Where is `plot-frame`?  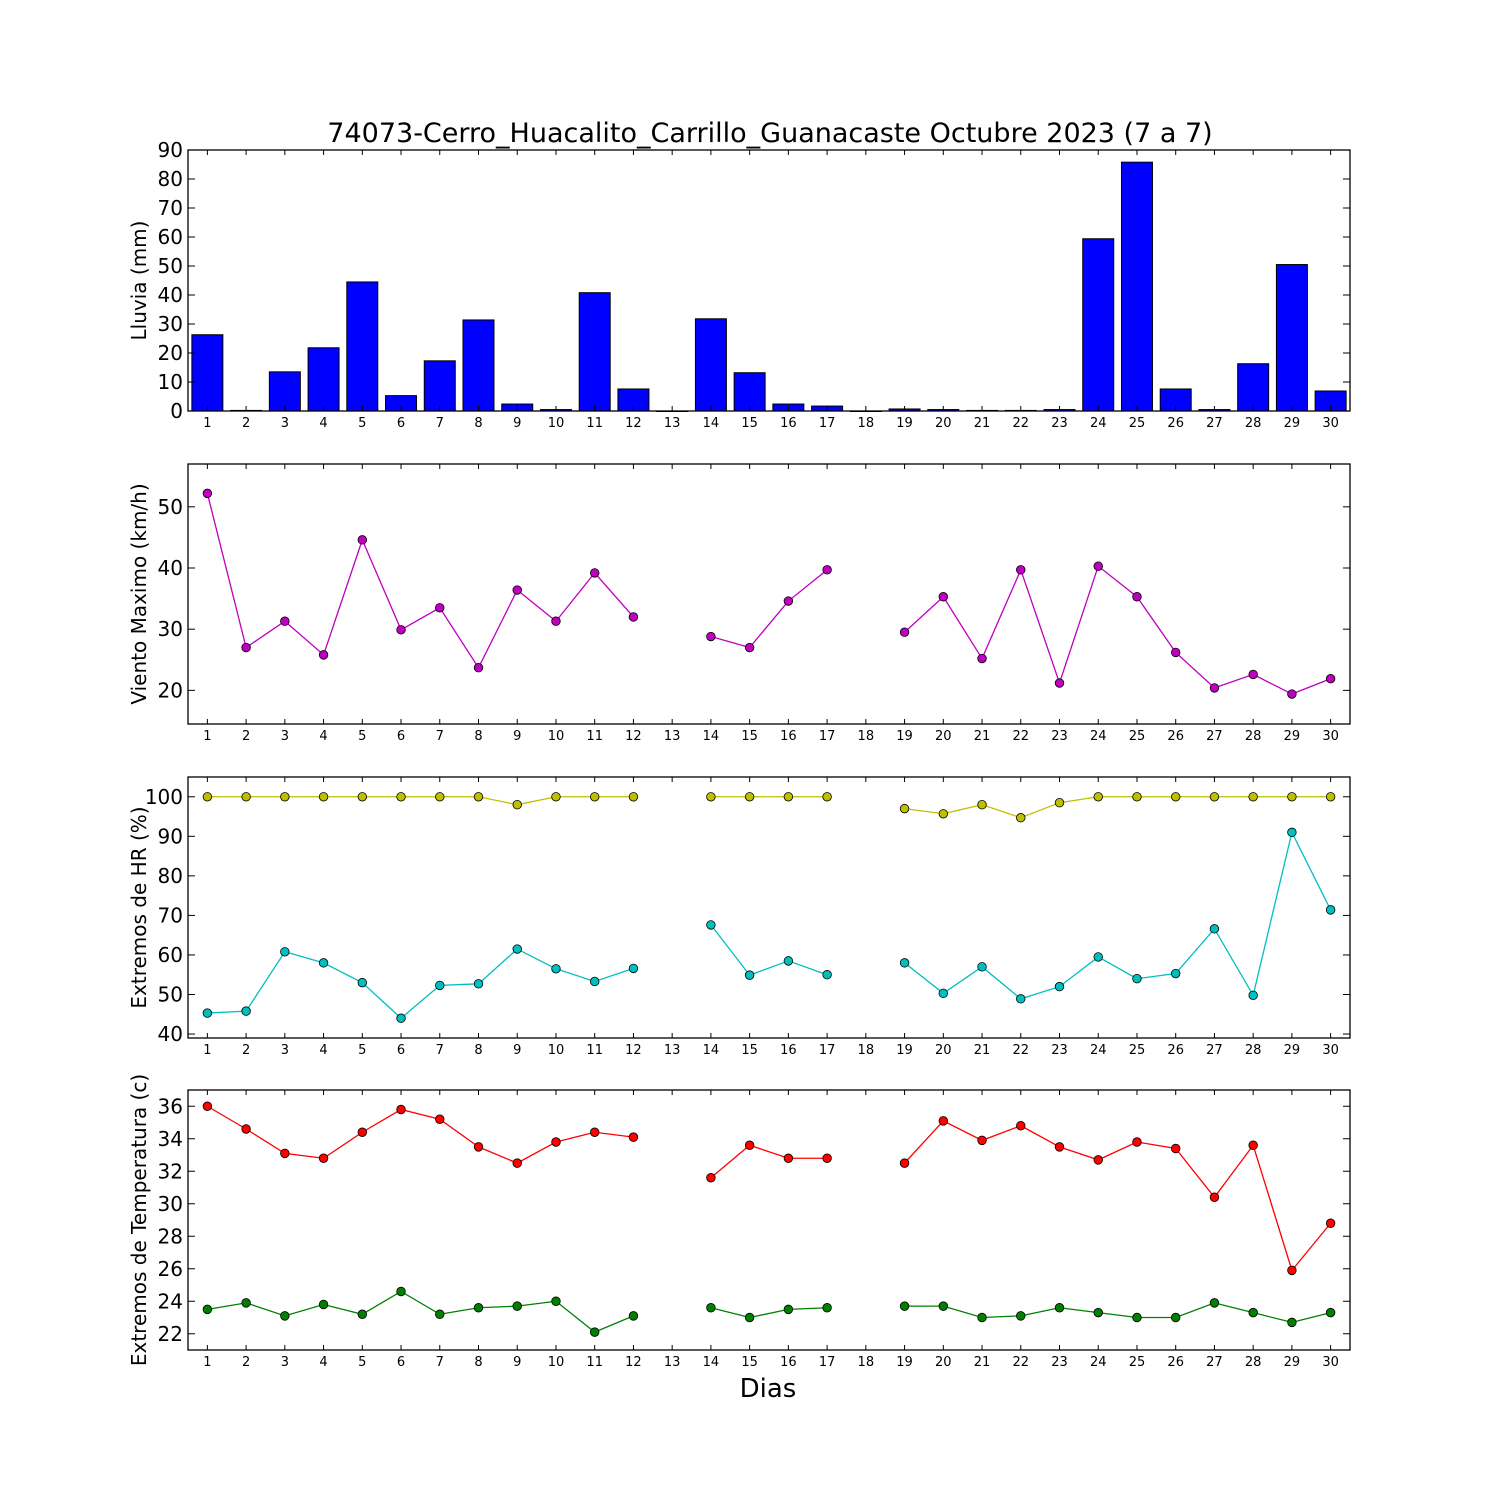 plot-frame is located at coordinates (769, 594).